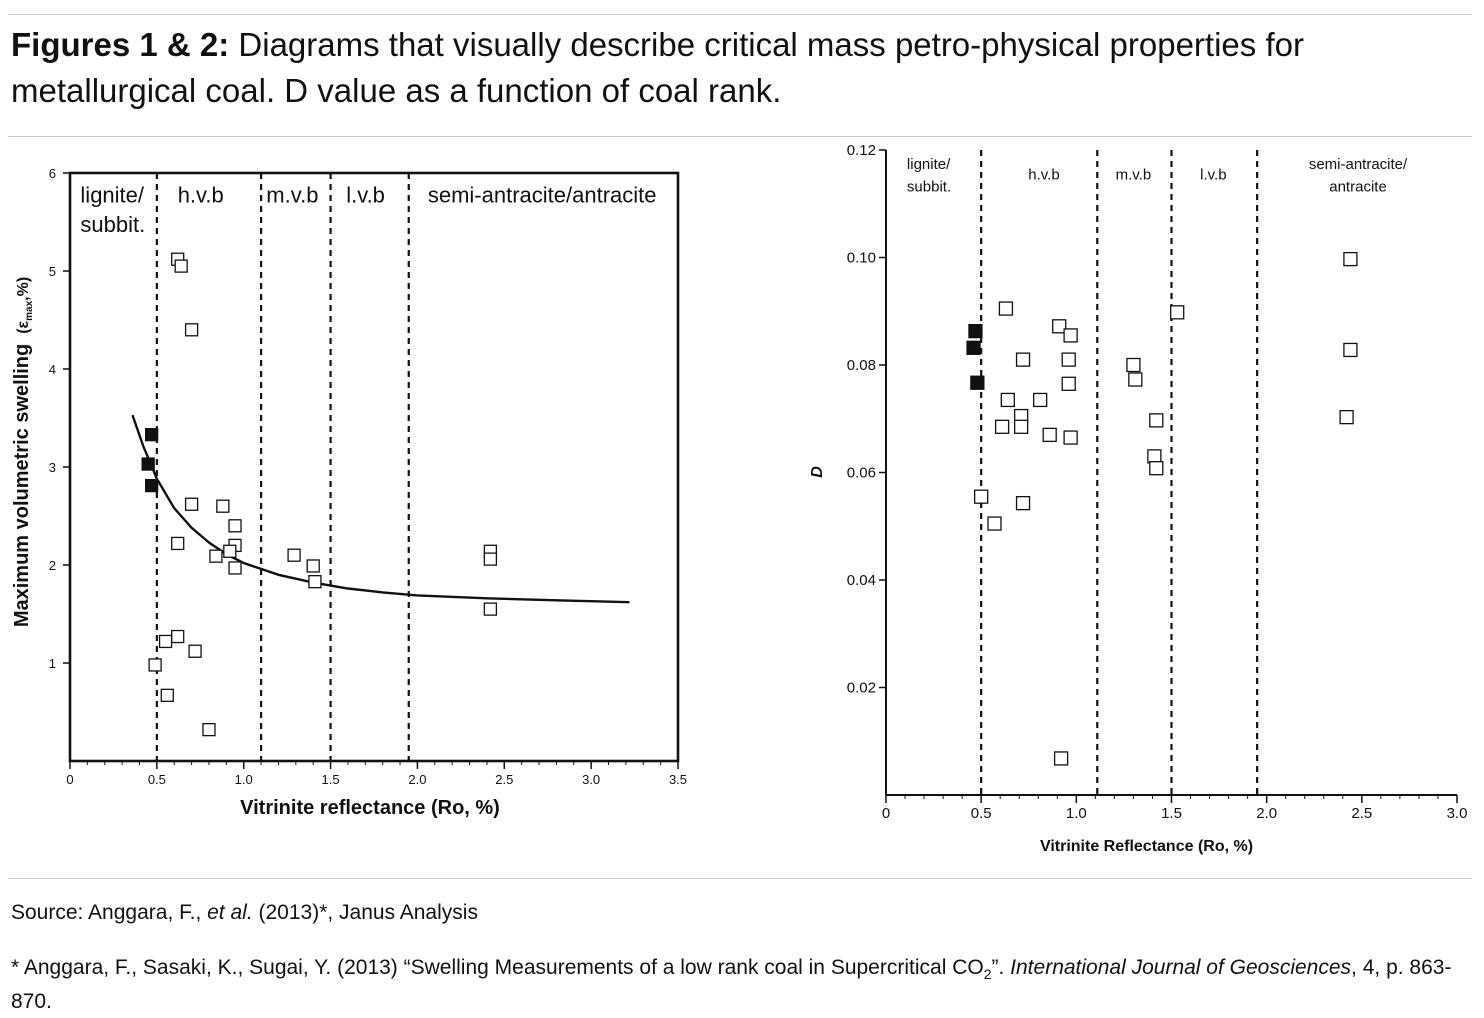 The width and height of the screenshot is (1484, 1018). Describe the element at coordinates (861, 365) in the screenshot. I see `y-tick-label: 0.08` at that location.